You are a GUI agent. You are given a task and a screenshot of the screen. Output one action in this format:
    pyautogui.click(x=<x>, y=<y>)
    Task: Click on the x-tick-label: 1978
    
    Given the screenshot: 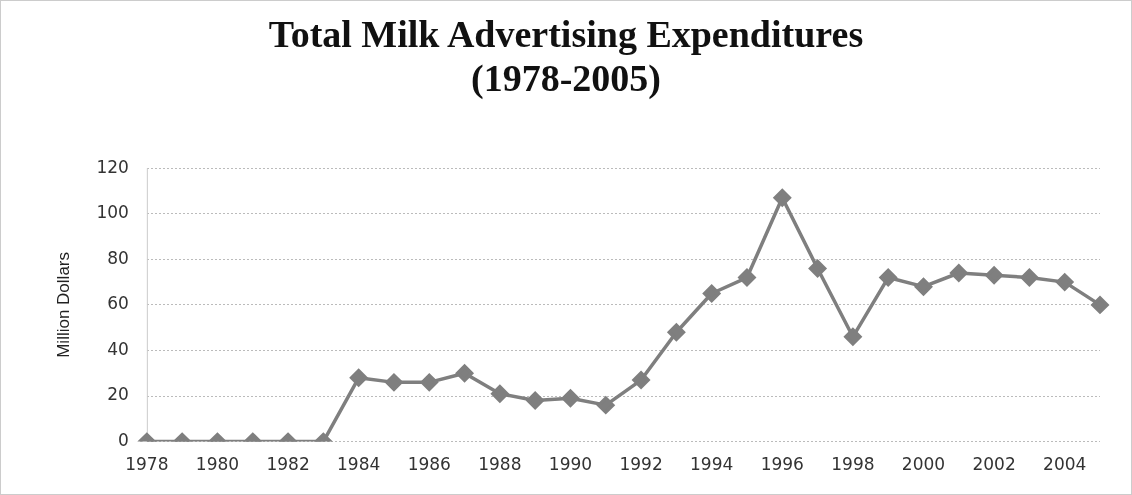 What is the action you would take?
    pyautogui.click(x=147, y=464)
    